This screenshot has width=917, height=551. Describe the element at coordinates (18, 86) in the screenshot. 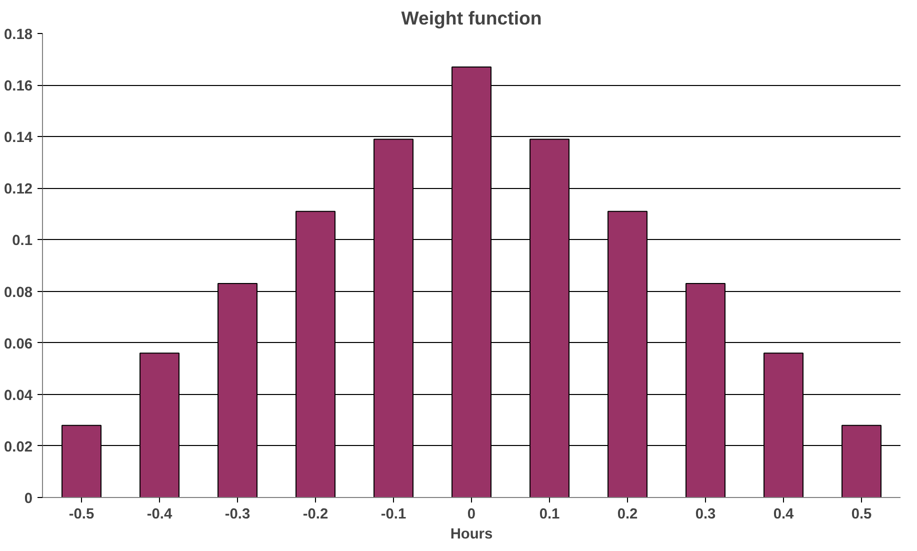

I see `y-tick-label: 0.16` at that location.